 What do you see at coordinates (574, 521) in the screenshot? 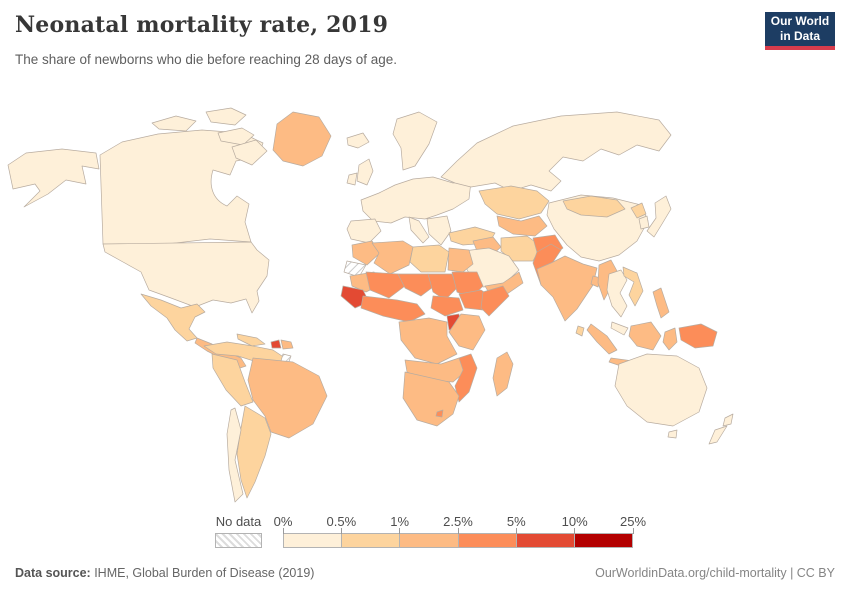
I see `legend-tick-label-5: 10%` at bounding box center [574, 521].